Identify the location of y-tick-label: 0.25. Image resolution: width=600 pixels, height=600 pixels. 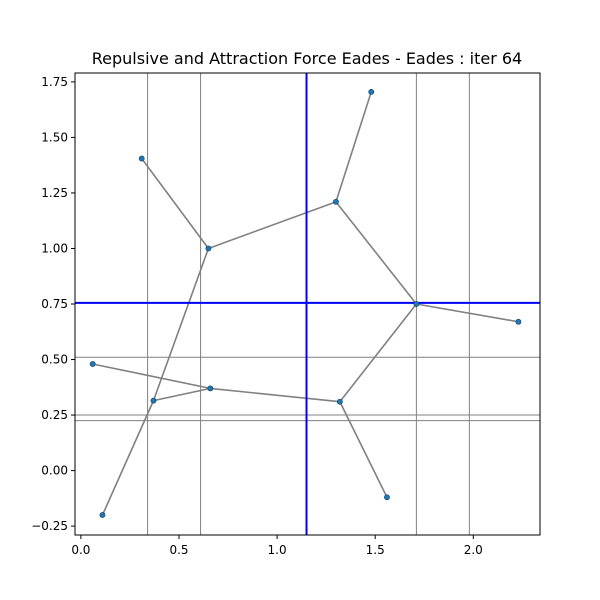
(54, 415).